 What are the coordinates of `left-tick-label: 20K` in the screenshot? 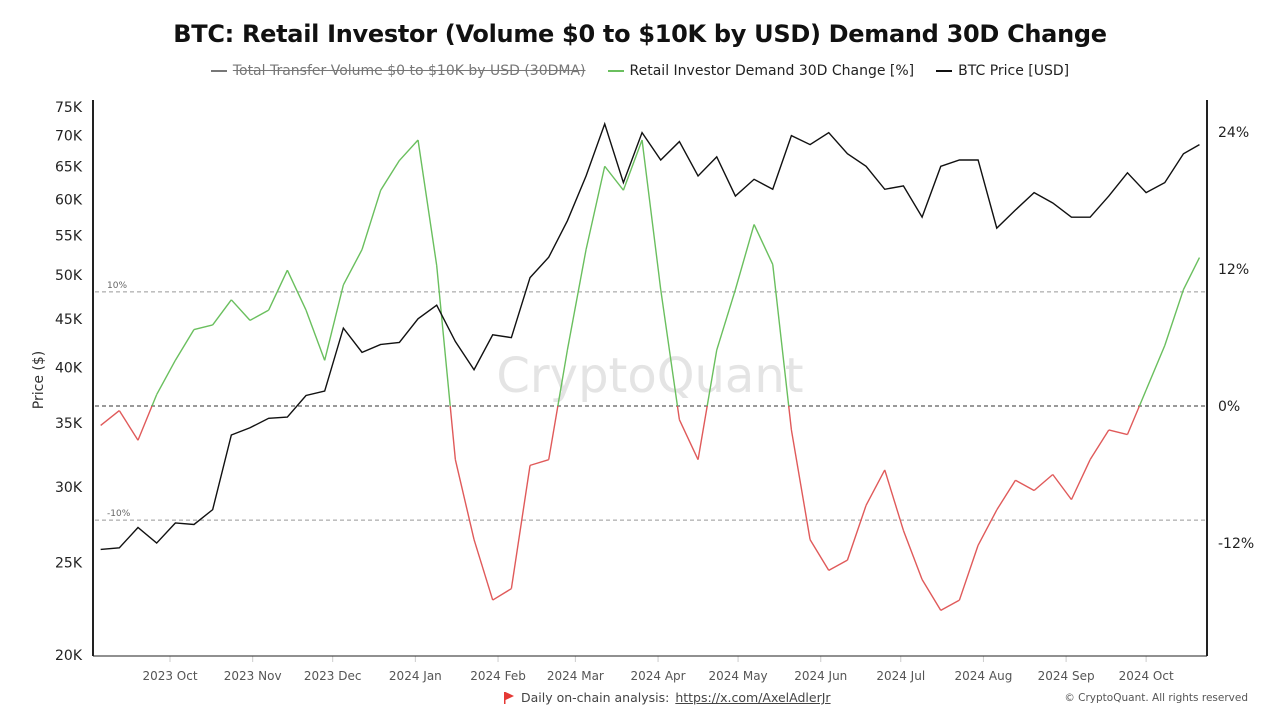 It's located at (69, 656).